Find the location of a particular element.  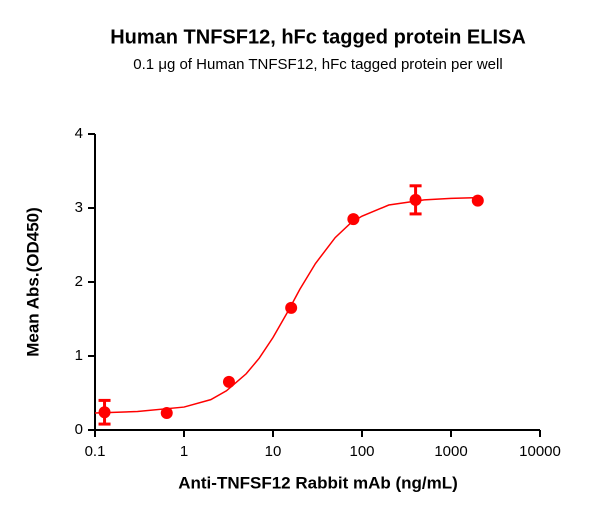

y-axis-title: Mean Abs.(OD450) is located at coordinates (32, 282).